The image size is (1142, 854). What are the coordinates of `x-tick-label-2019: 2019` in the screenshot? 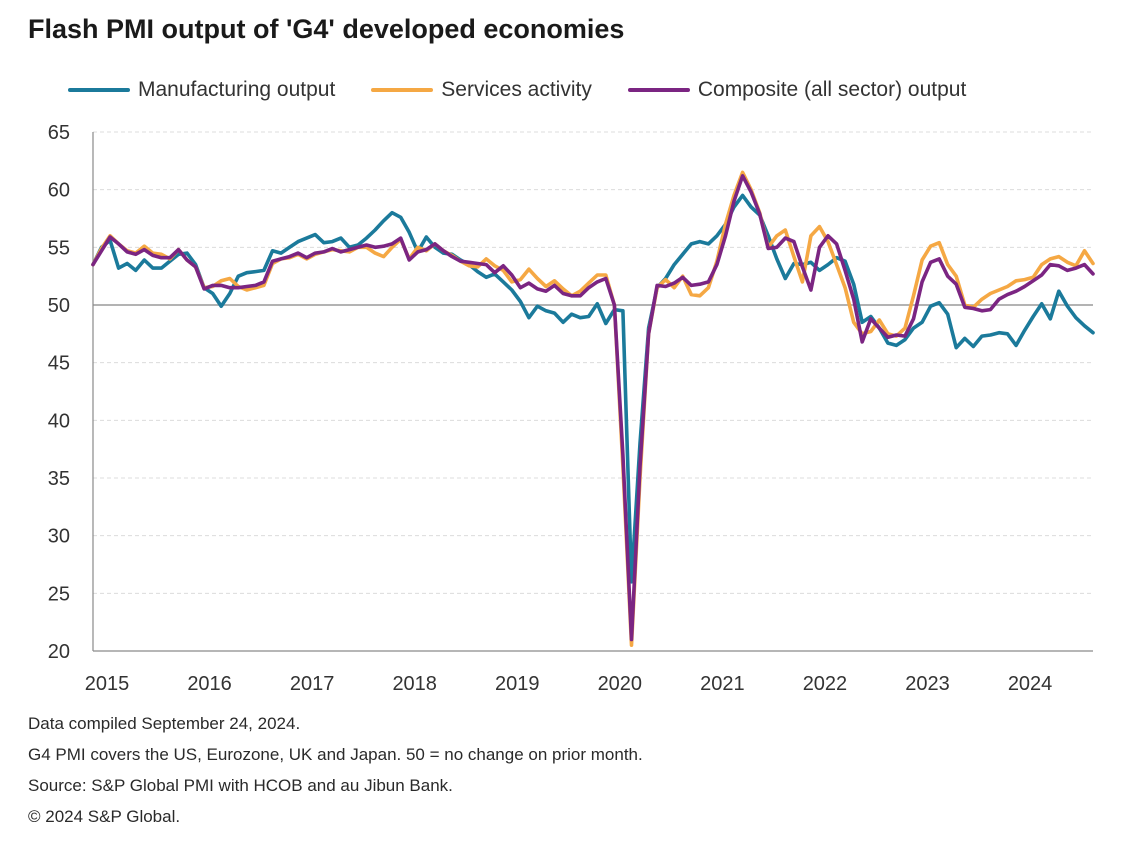 It's located at (517, 684).